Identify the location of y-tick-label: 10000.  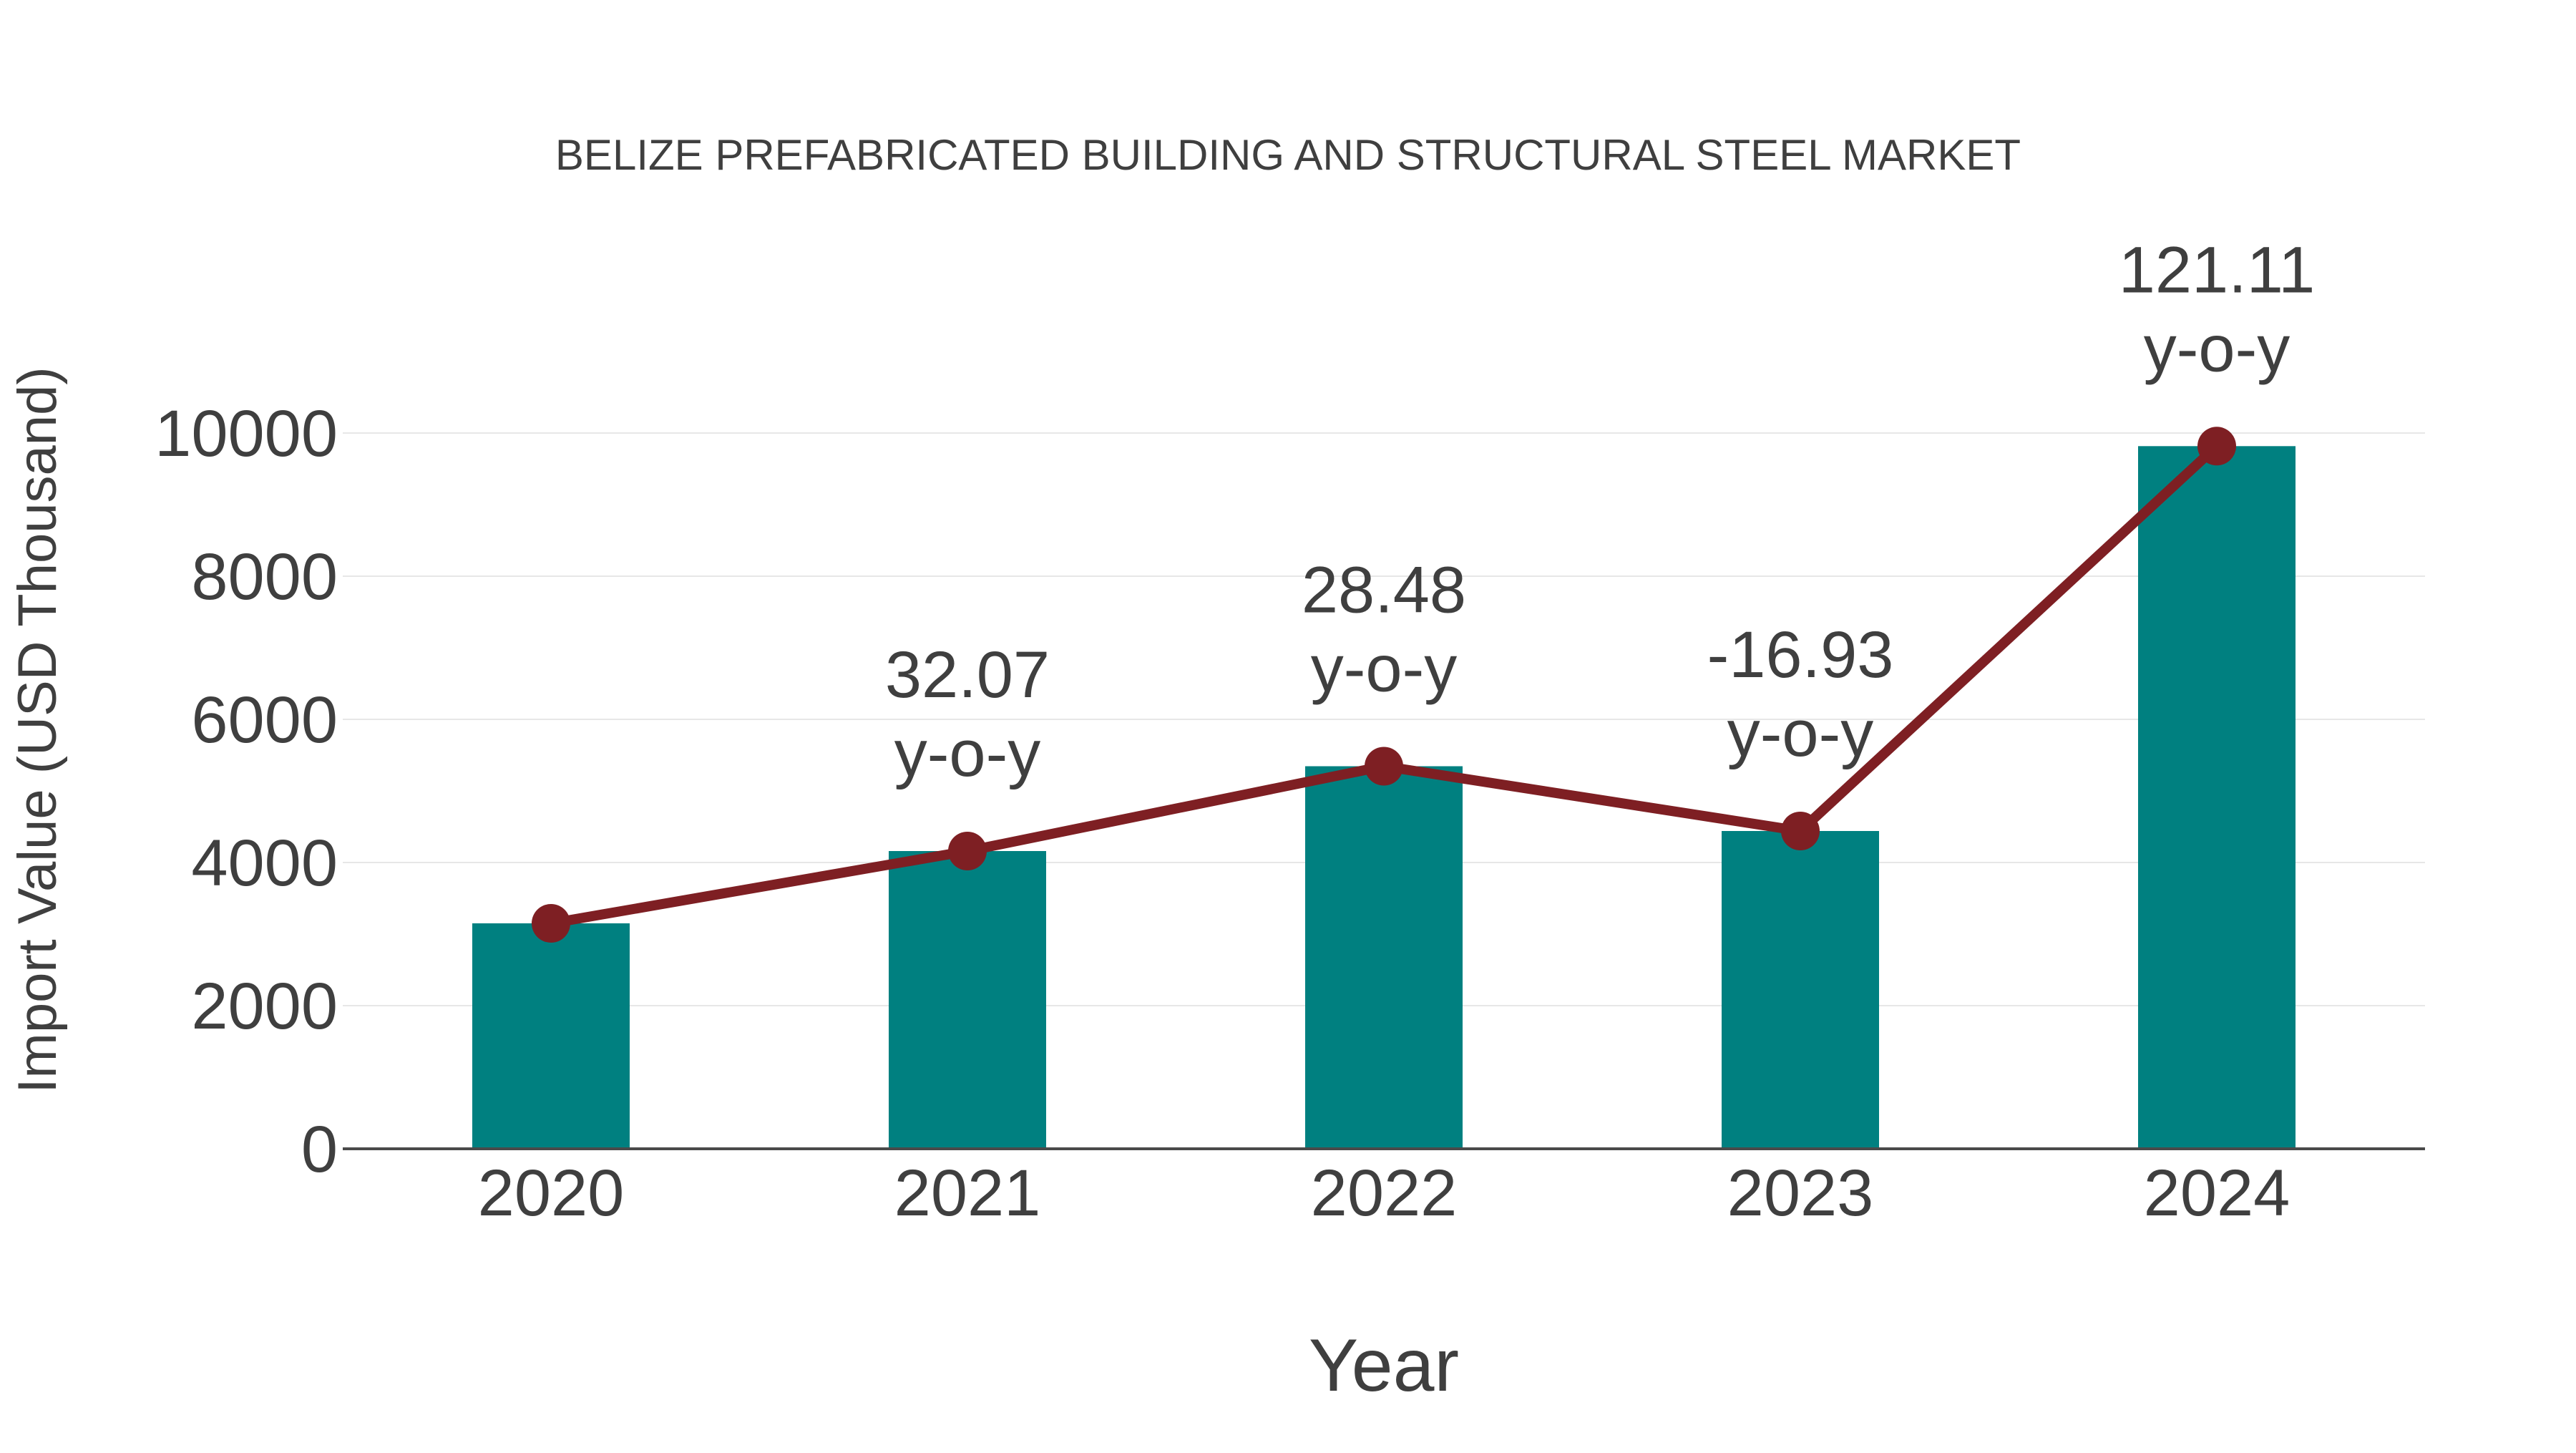
(246, 433).